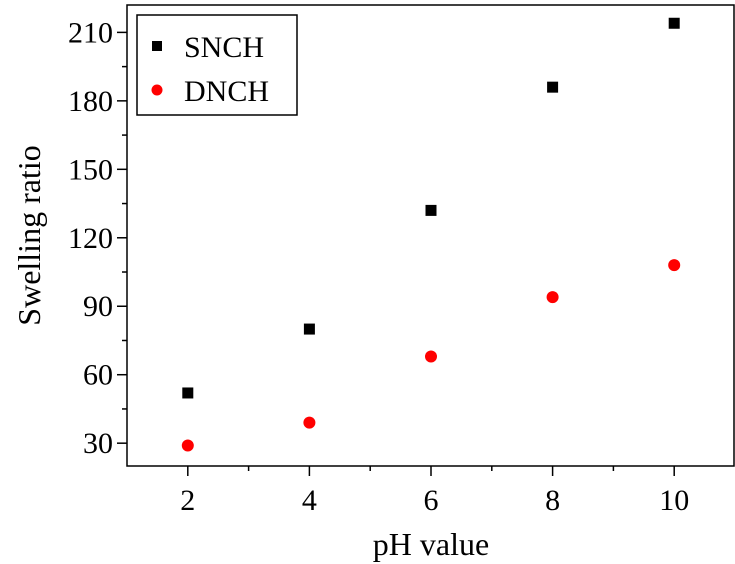 The image size is (735, 564). Describe the element at coordinates (431, 500) in the screenshot. I see `x-tick-label: 6` at that location.